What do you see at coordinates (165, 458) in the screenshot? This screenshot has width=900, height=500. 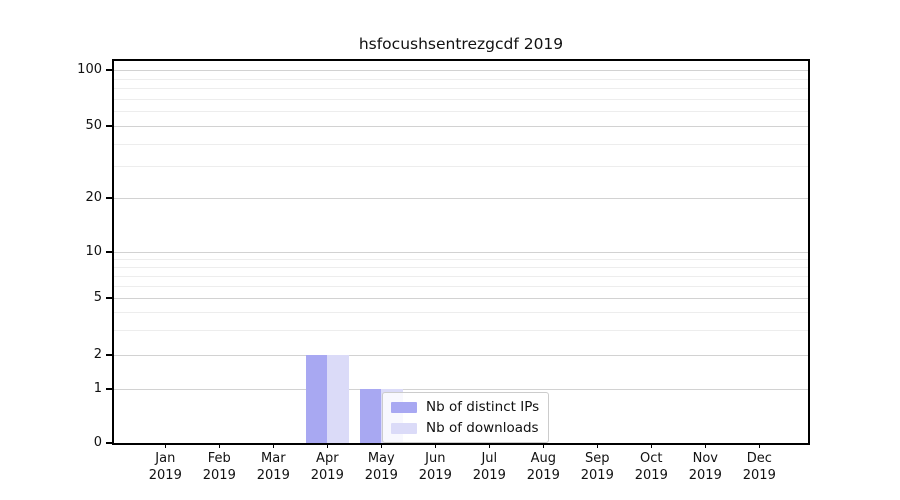 I see `x-tick-month: Jan` at bounding box center [165, 458].